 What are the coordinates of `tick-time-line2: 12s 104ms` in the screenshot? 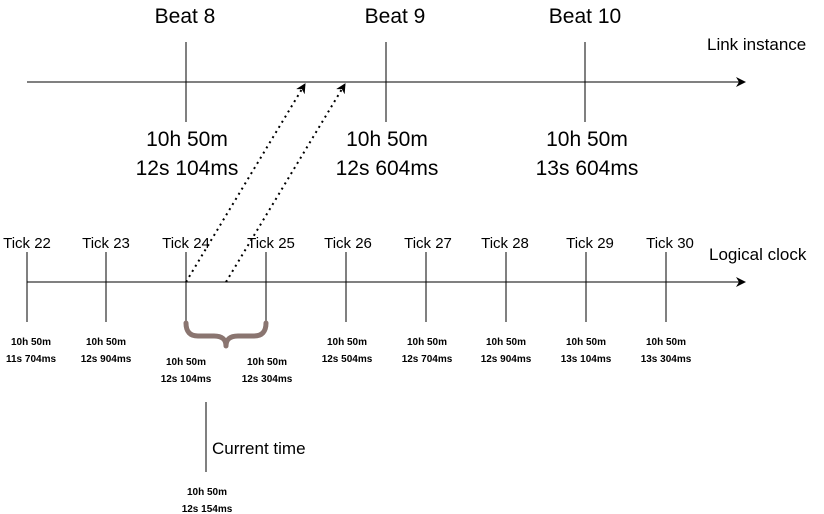 It's located at (186, 379).